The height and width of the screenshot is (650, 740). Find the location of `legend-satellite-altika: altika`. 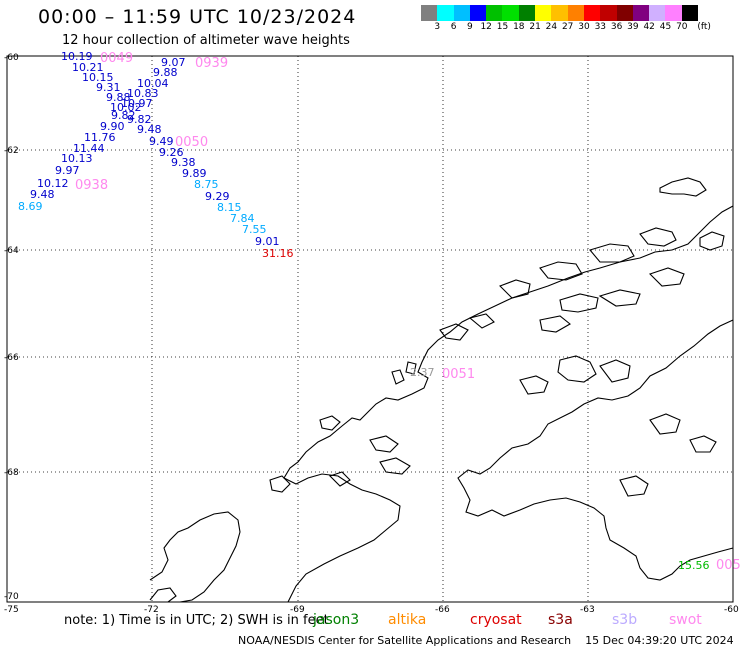

legend-satellite-altika: altika is located at coordinates (407, 620).